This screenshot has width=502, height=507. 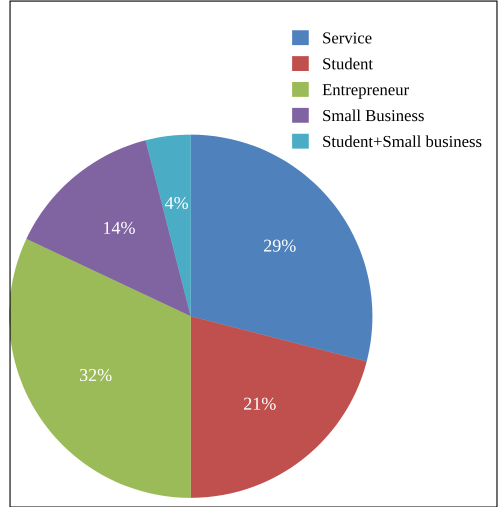 What do you see at coordinates (119, 228) in the screenshot?
I see `data-label: 14%` at bounding box center [119, 228].